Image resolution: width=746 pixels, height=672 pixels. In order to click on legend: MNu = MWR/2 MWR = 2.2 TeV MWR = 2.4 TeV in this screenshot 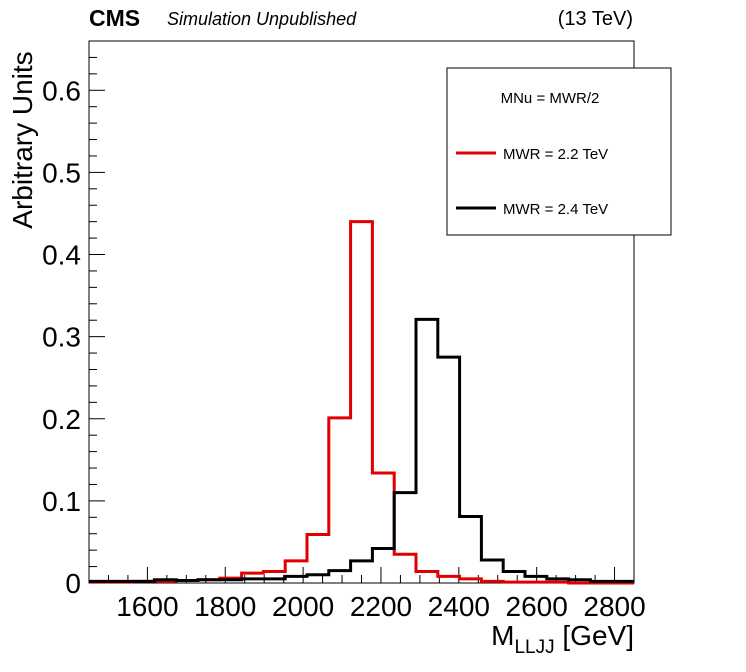, I will do `click(559, 151)`.